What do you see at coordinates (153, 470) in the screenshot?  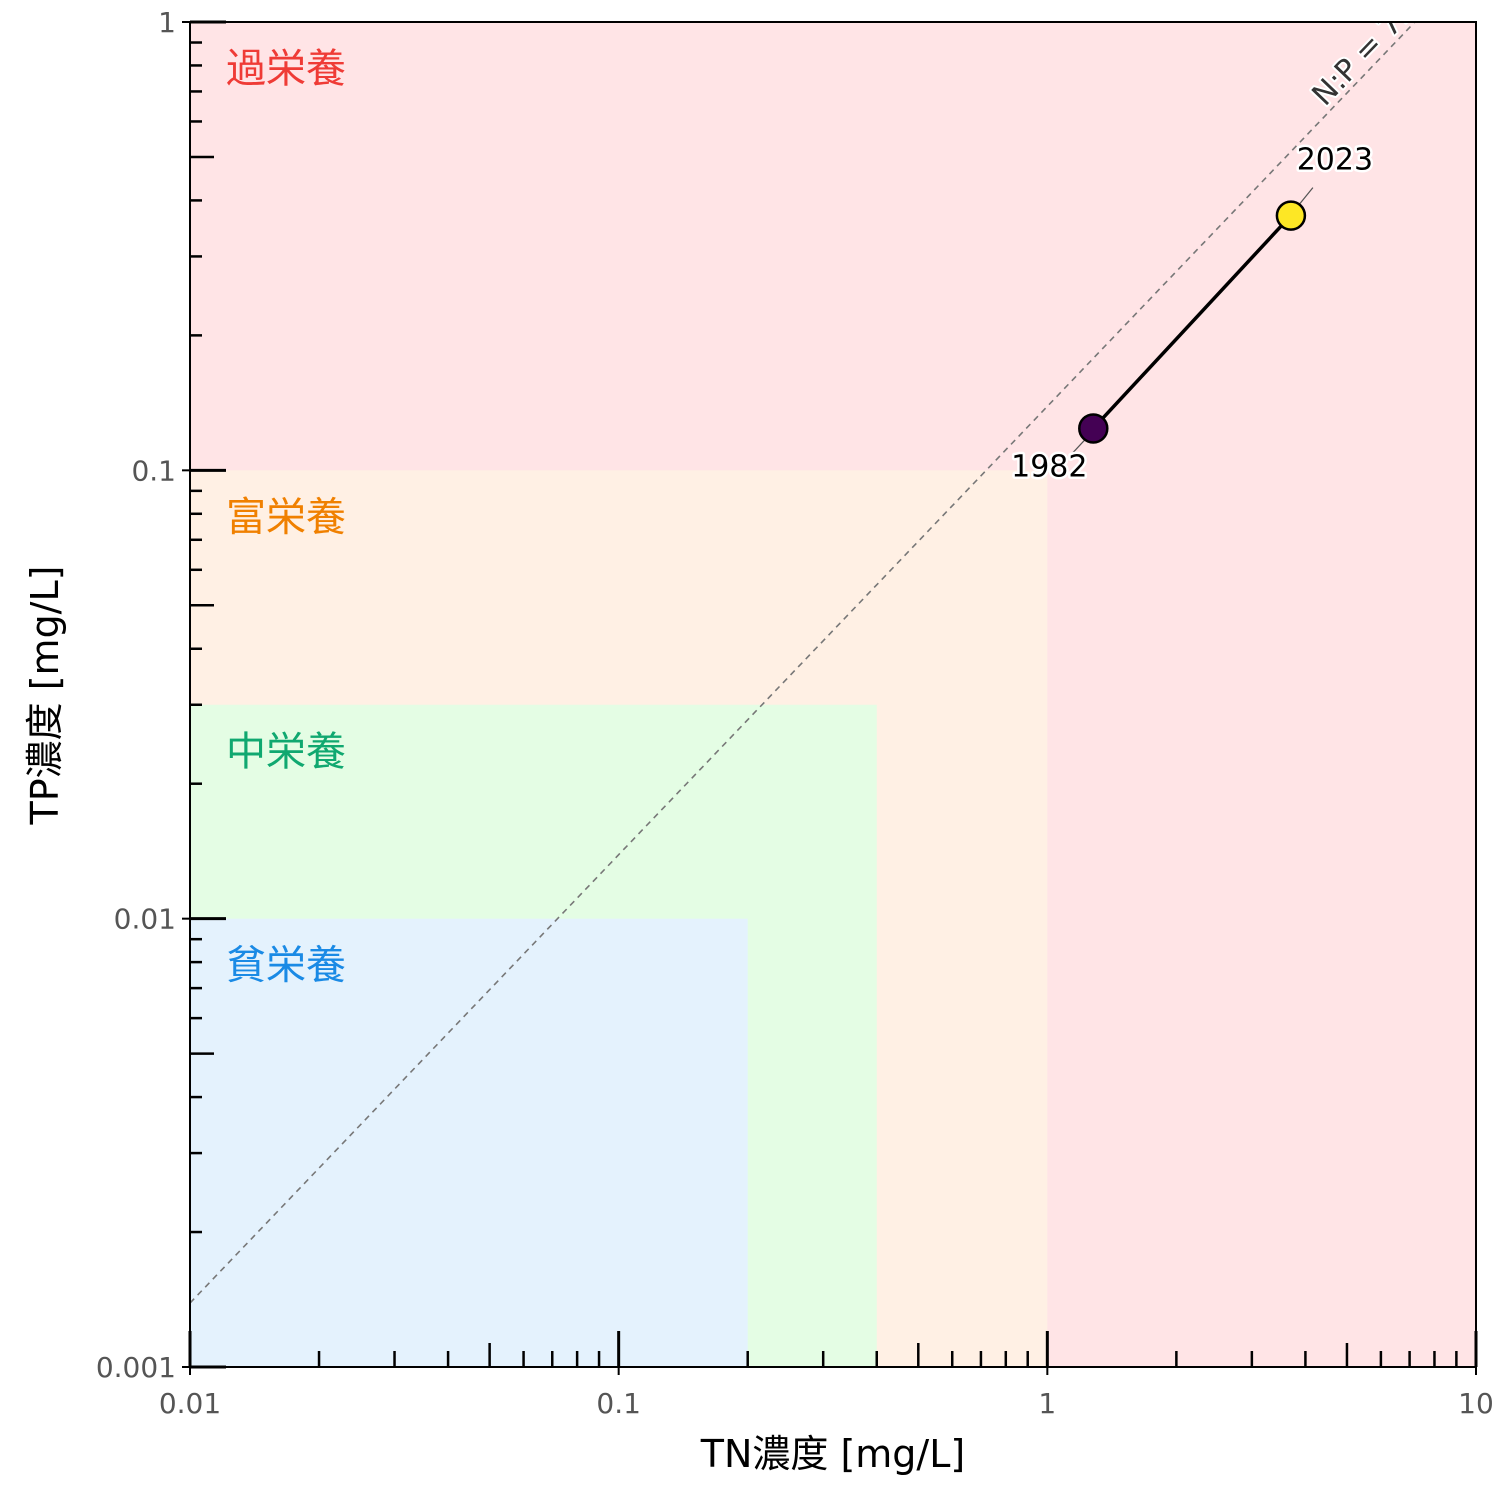 I see `y-tick-label: 0.1` at bounding box center [153, 470].